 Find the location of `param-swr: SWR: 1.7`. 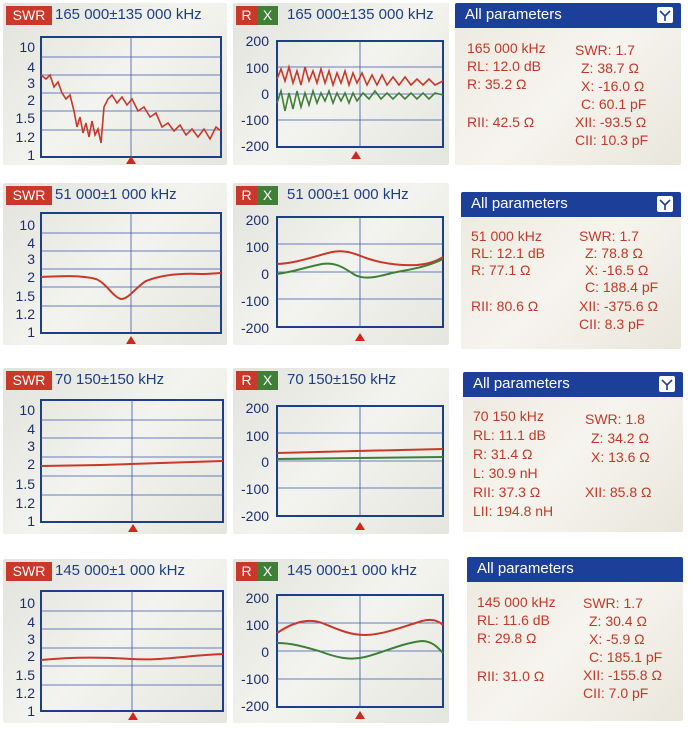

param-swr: SWR: 1.7 is located at coordinates (605, 50).